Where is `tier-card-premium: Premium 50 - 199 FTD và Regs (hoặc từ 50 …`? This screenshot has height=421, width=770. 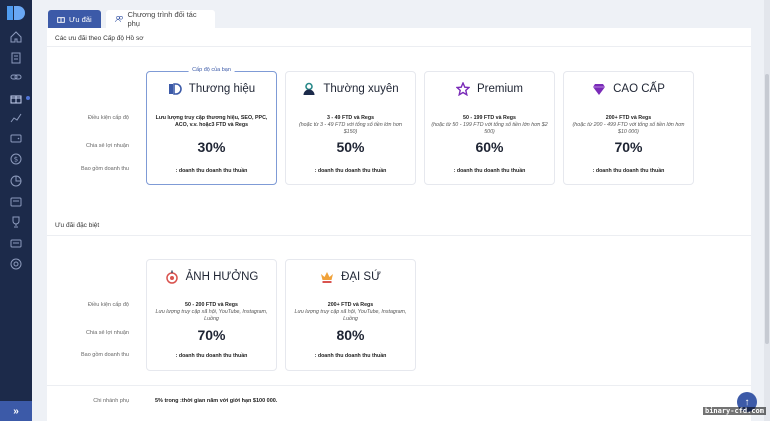
tier-card-premium: Premium 50 - 199 FTD và Regs (hoặc từ 50 … is located at coordinates (489, 128).